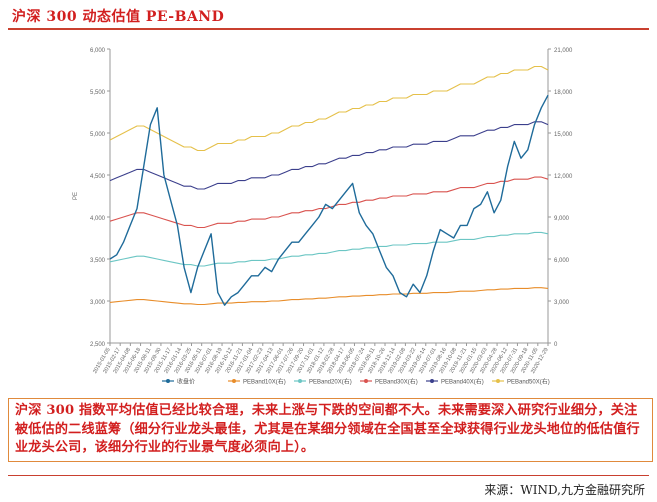 The width and height of the screenshot is (657, 502). What do you see at coordinates (562, 261) in the screenshot?
I see `y-right-tick-label: 6,000` at bounding box center [562, 261].